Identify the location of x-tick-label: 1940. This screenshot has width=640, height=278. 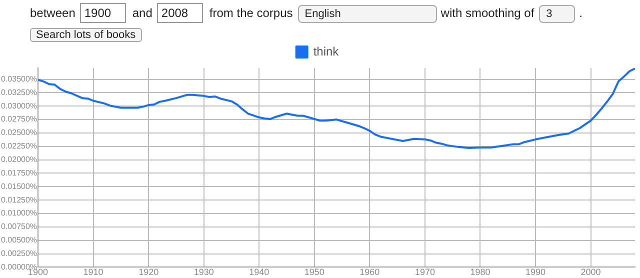
(259, 272).